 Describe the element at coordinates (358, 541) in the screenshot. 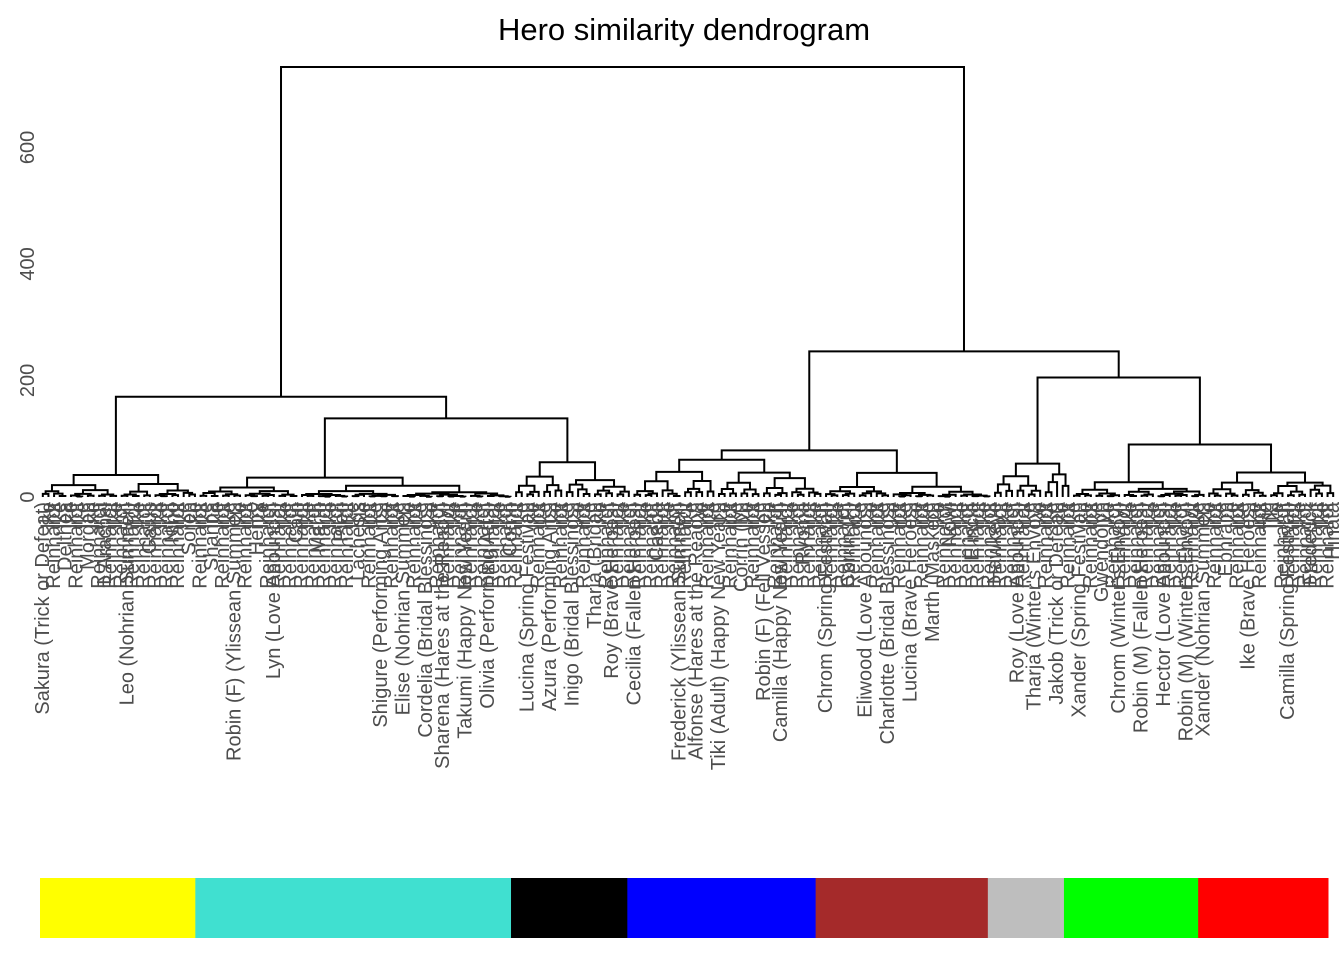

I see `leaf-label: Lachesis` at that location.